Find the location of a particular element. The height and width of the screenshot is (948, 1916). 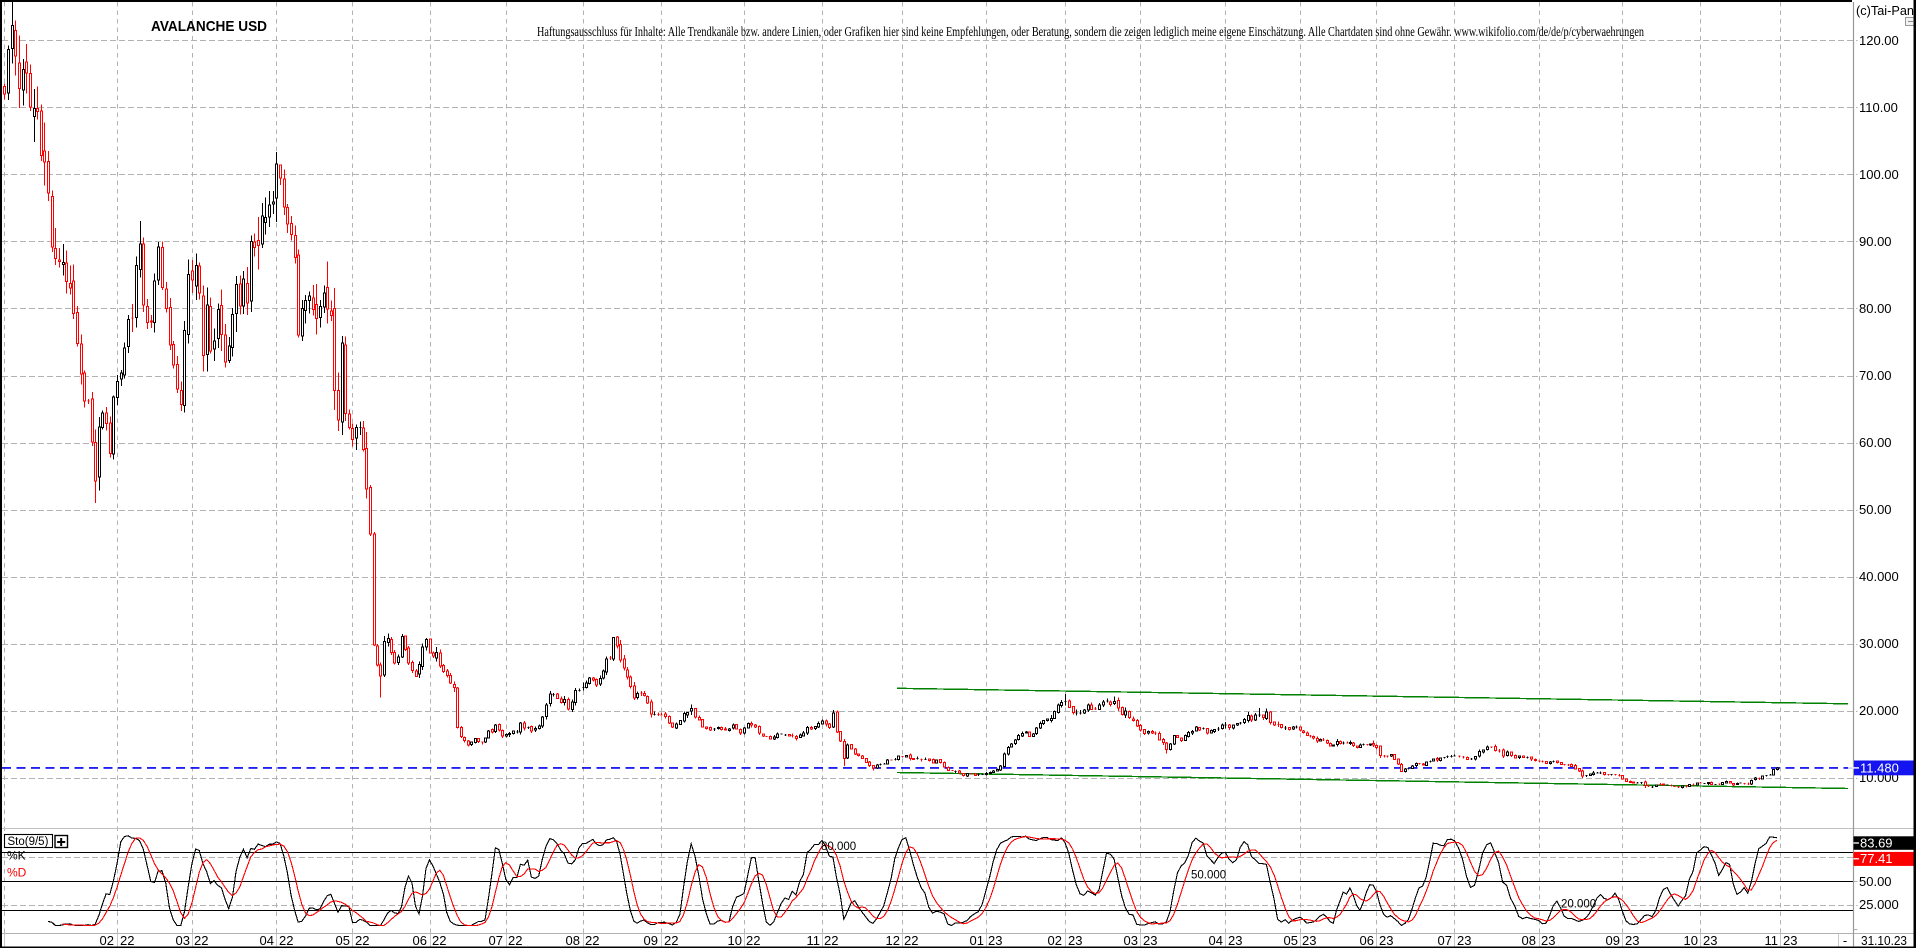

svg-text: 83.69 is located at coordinates (1876, 842).